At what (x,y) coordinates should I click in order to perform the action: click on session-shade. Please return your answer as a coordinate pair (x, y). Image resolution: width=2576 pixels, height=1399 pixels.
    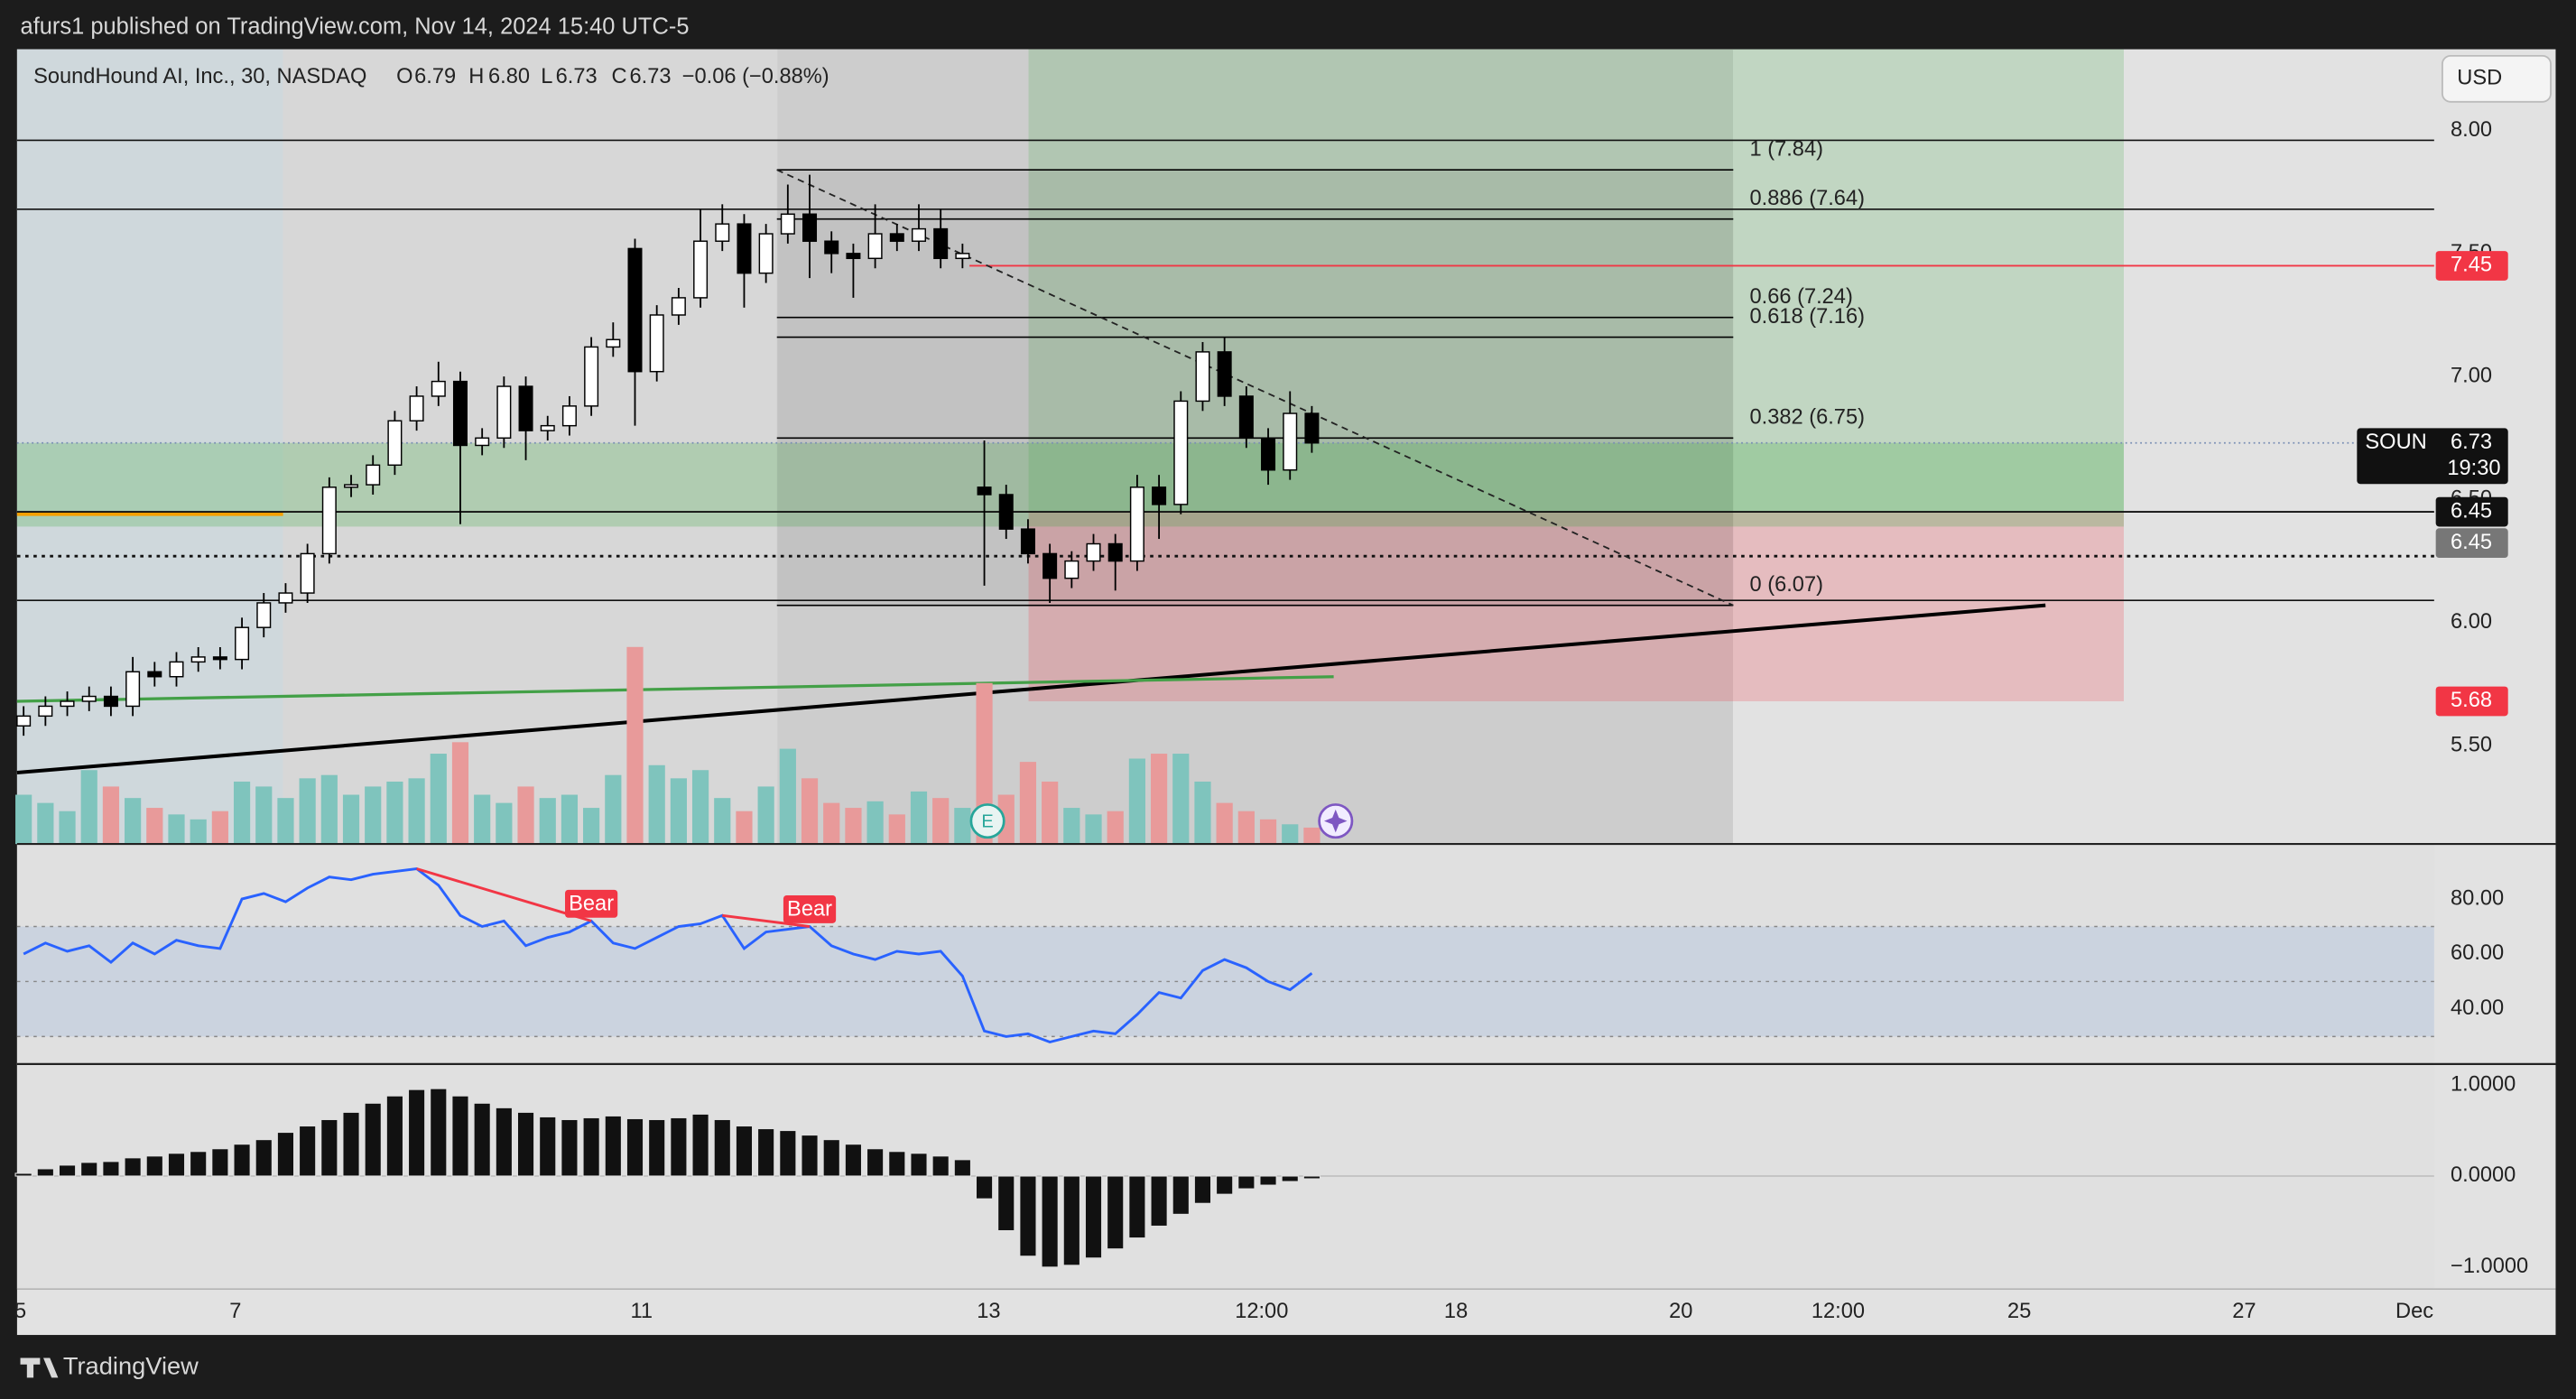
    Looking at the image, I should click on (149, 447).